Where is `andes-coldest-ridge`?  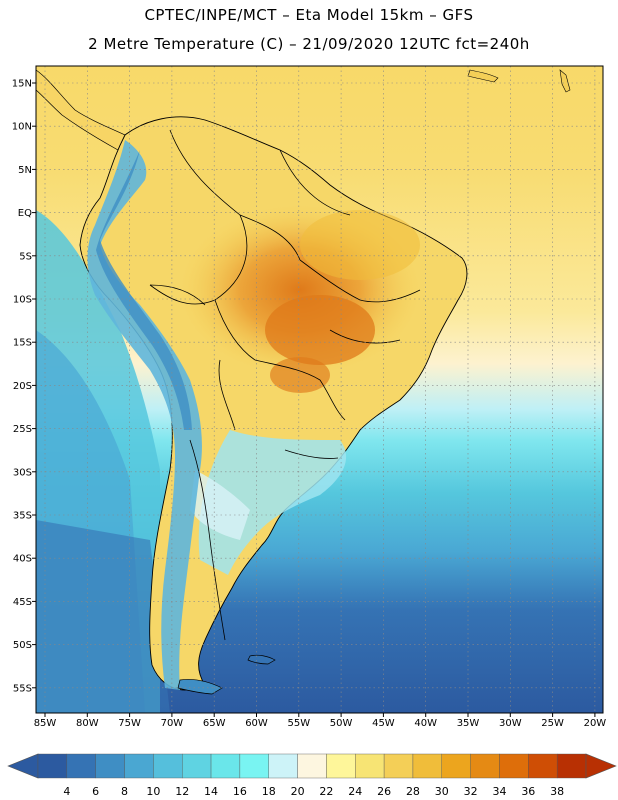 andes-coldest-ridge is located at coordinates (144, 290).